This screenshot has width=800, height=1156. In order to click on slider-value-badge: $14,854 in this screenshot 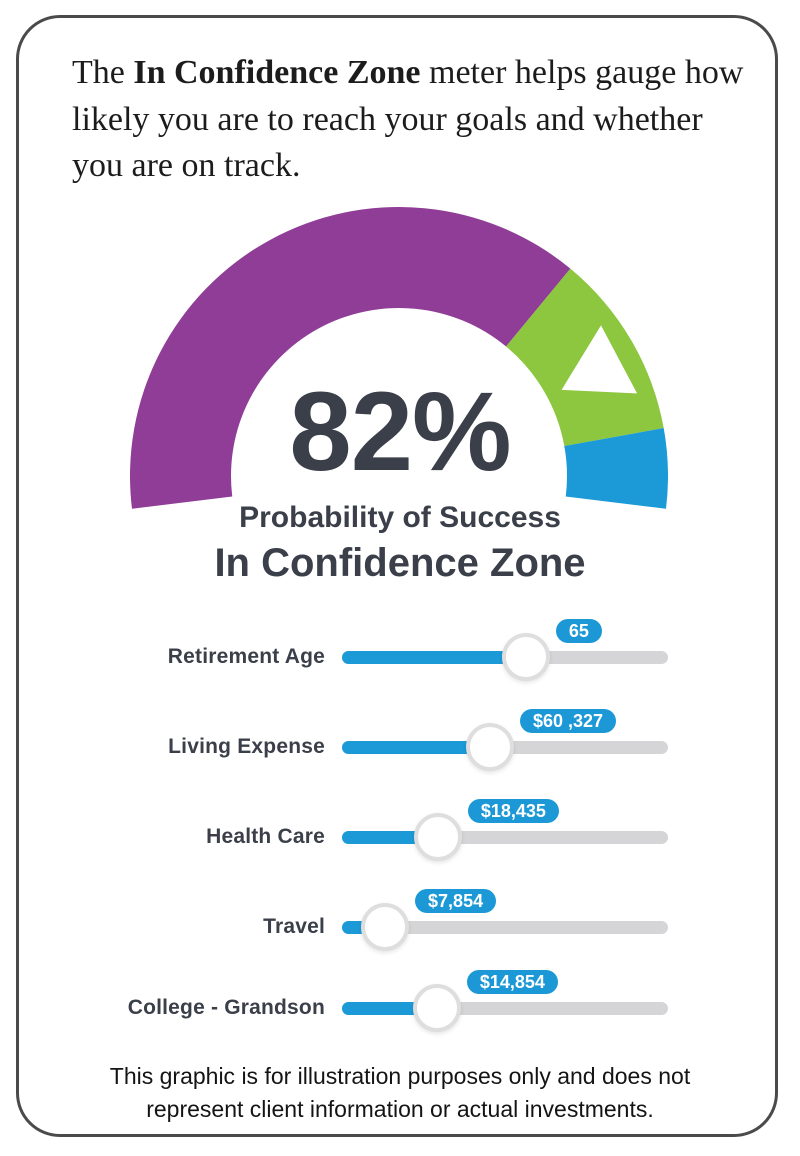, I will do `click(512, 981)`.